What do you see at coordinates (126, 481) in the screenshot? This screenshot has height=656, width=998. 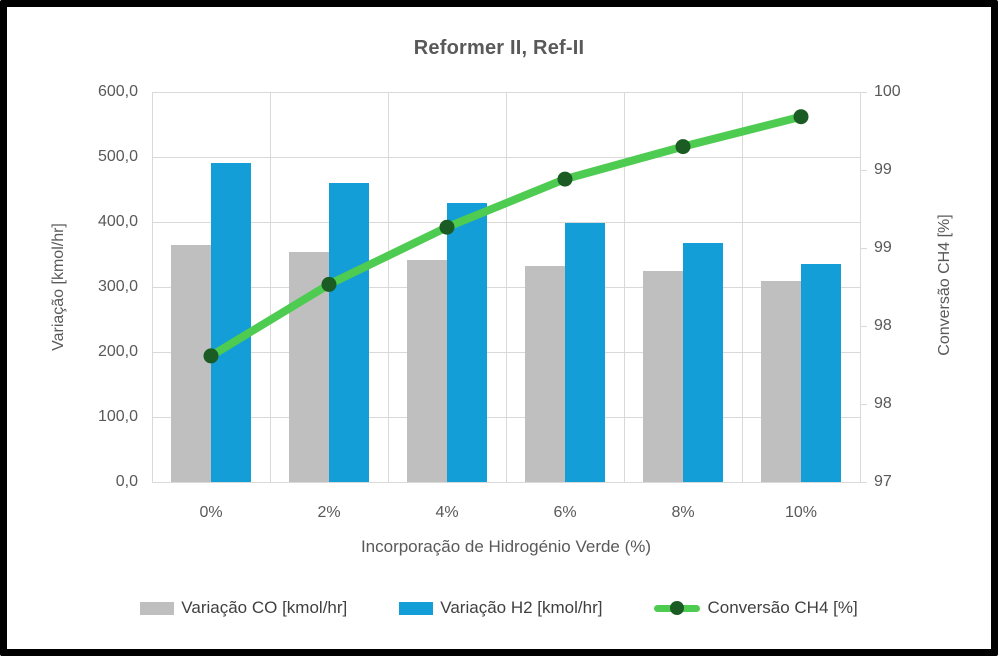 I see `left-axis-tick-label: 0,0` at bounding box center [126, 481].